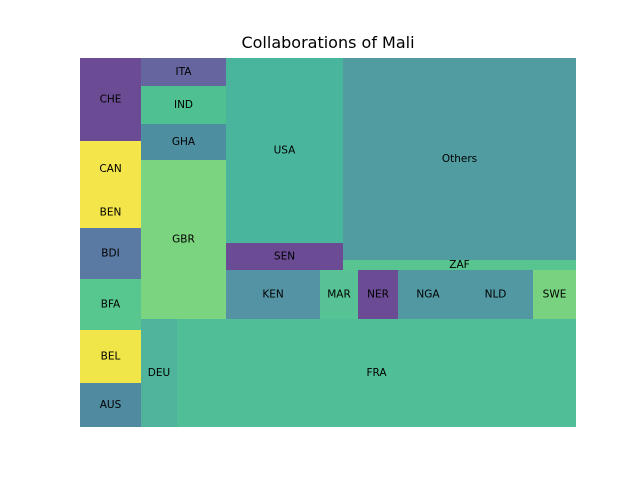 The image size is (640, 480). I want to click on treemap-label-gha: GHA, so click(184, 142).